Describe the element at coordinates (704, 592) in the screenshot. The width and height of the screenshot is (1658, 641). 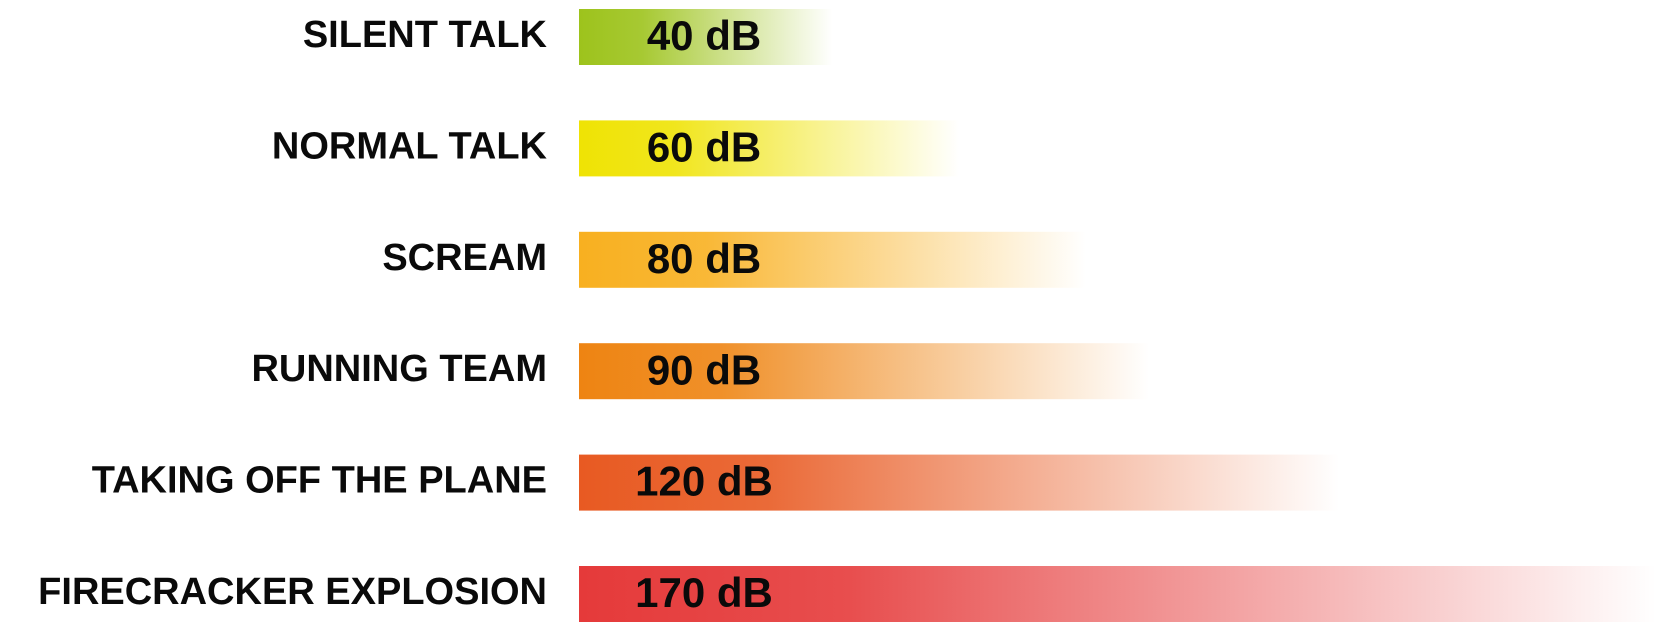
I see `value-label: 170 dB` at that location.